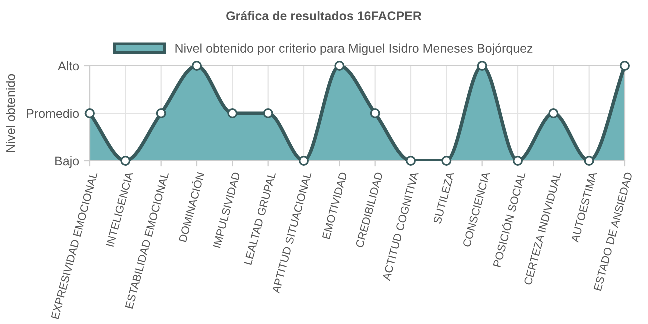 Image resolution: width=648 pixels, height=324 pixels. What do you see at coordinates (69, 66) in the screenshot?
I see `category-label: Alto` at bounding box center [69, 66].